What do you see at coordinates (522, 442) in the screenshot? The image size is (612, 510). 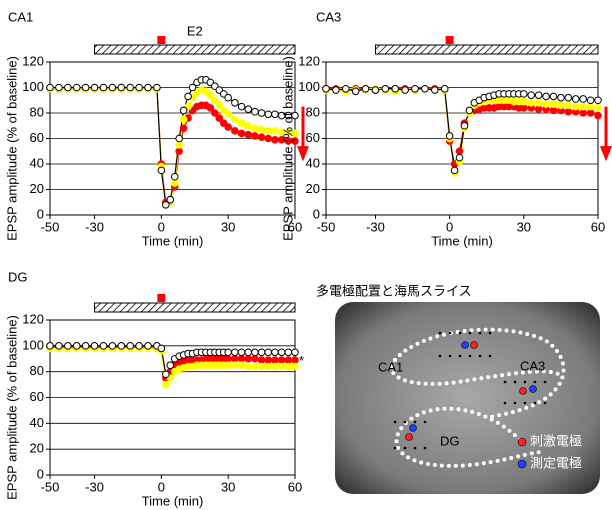 I see `legend-swatch` at bounding box center [522, 442].